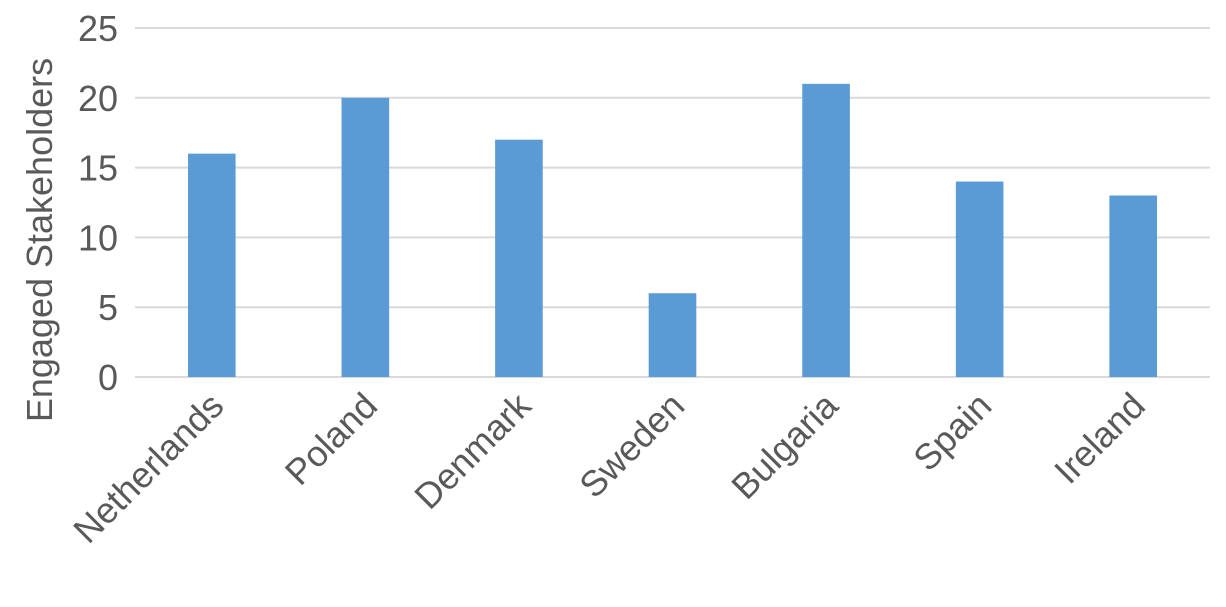  I want to click on bar-sweden, so click(672, 335).